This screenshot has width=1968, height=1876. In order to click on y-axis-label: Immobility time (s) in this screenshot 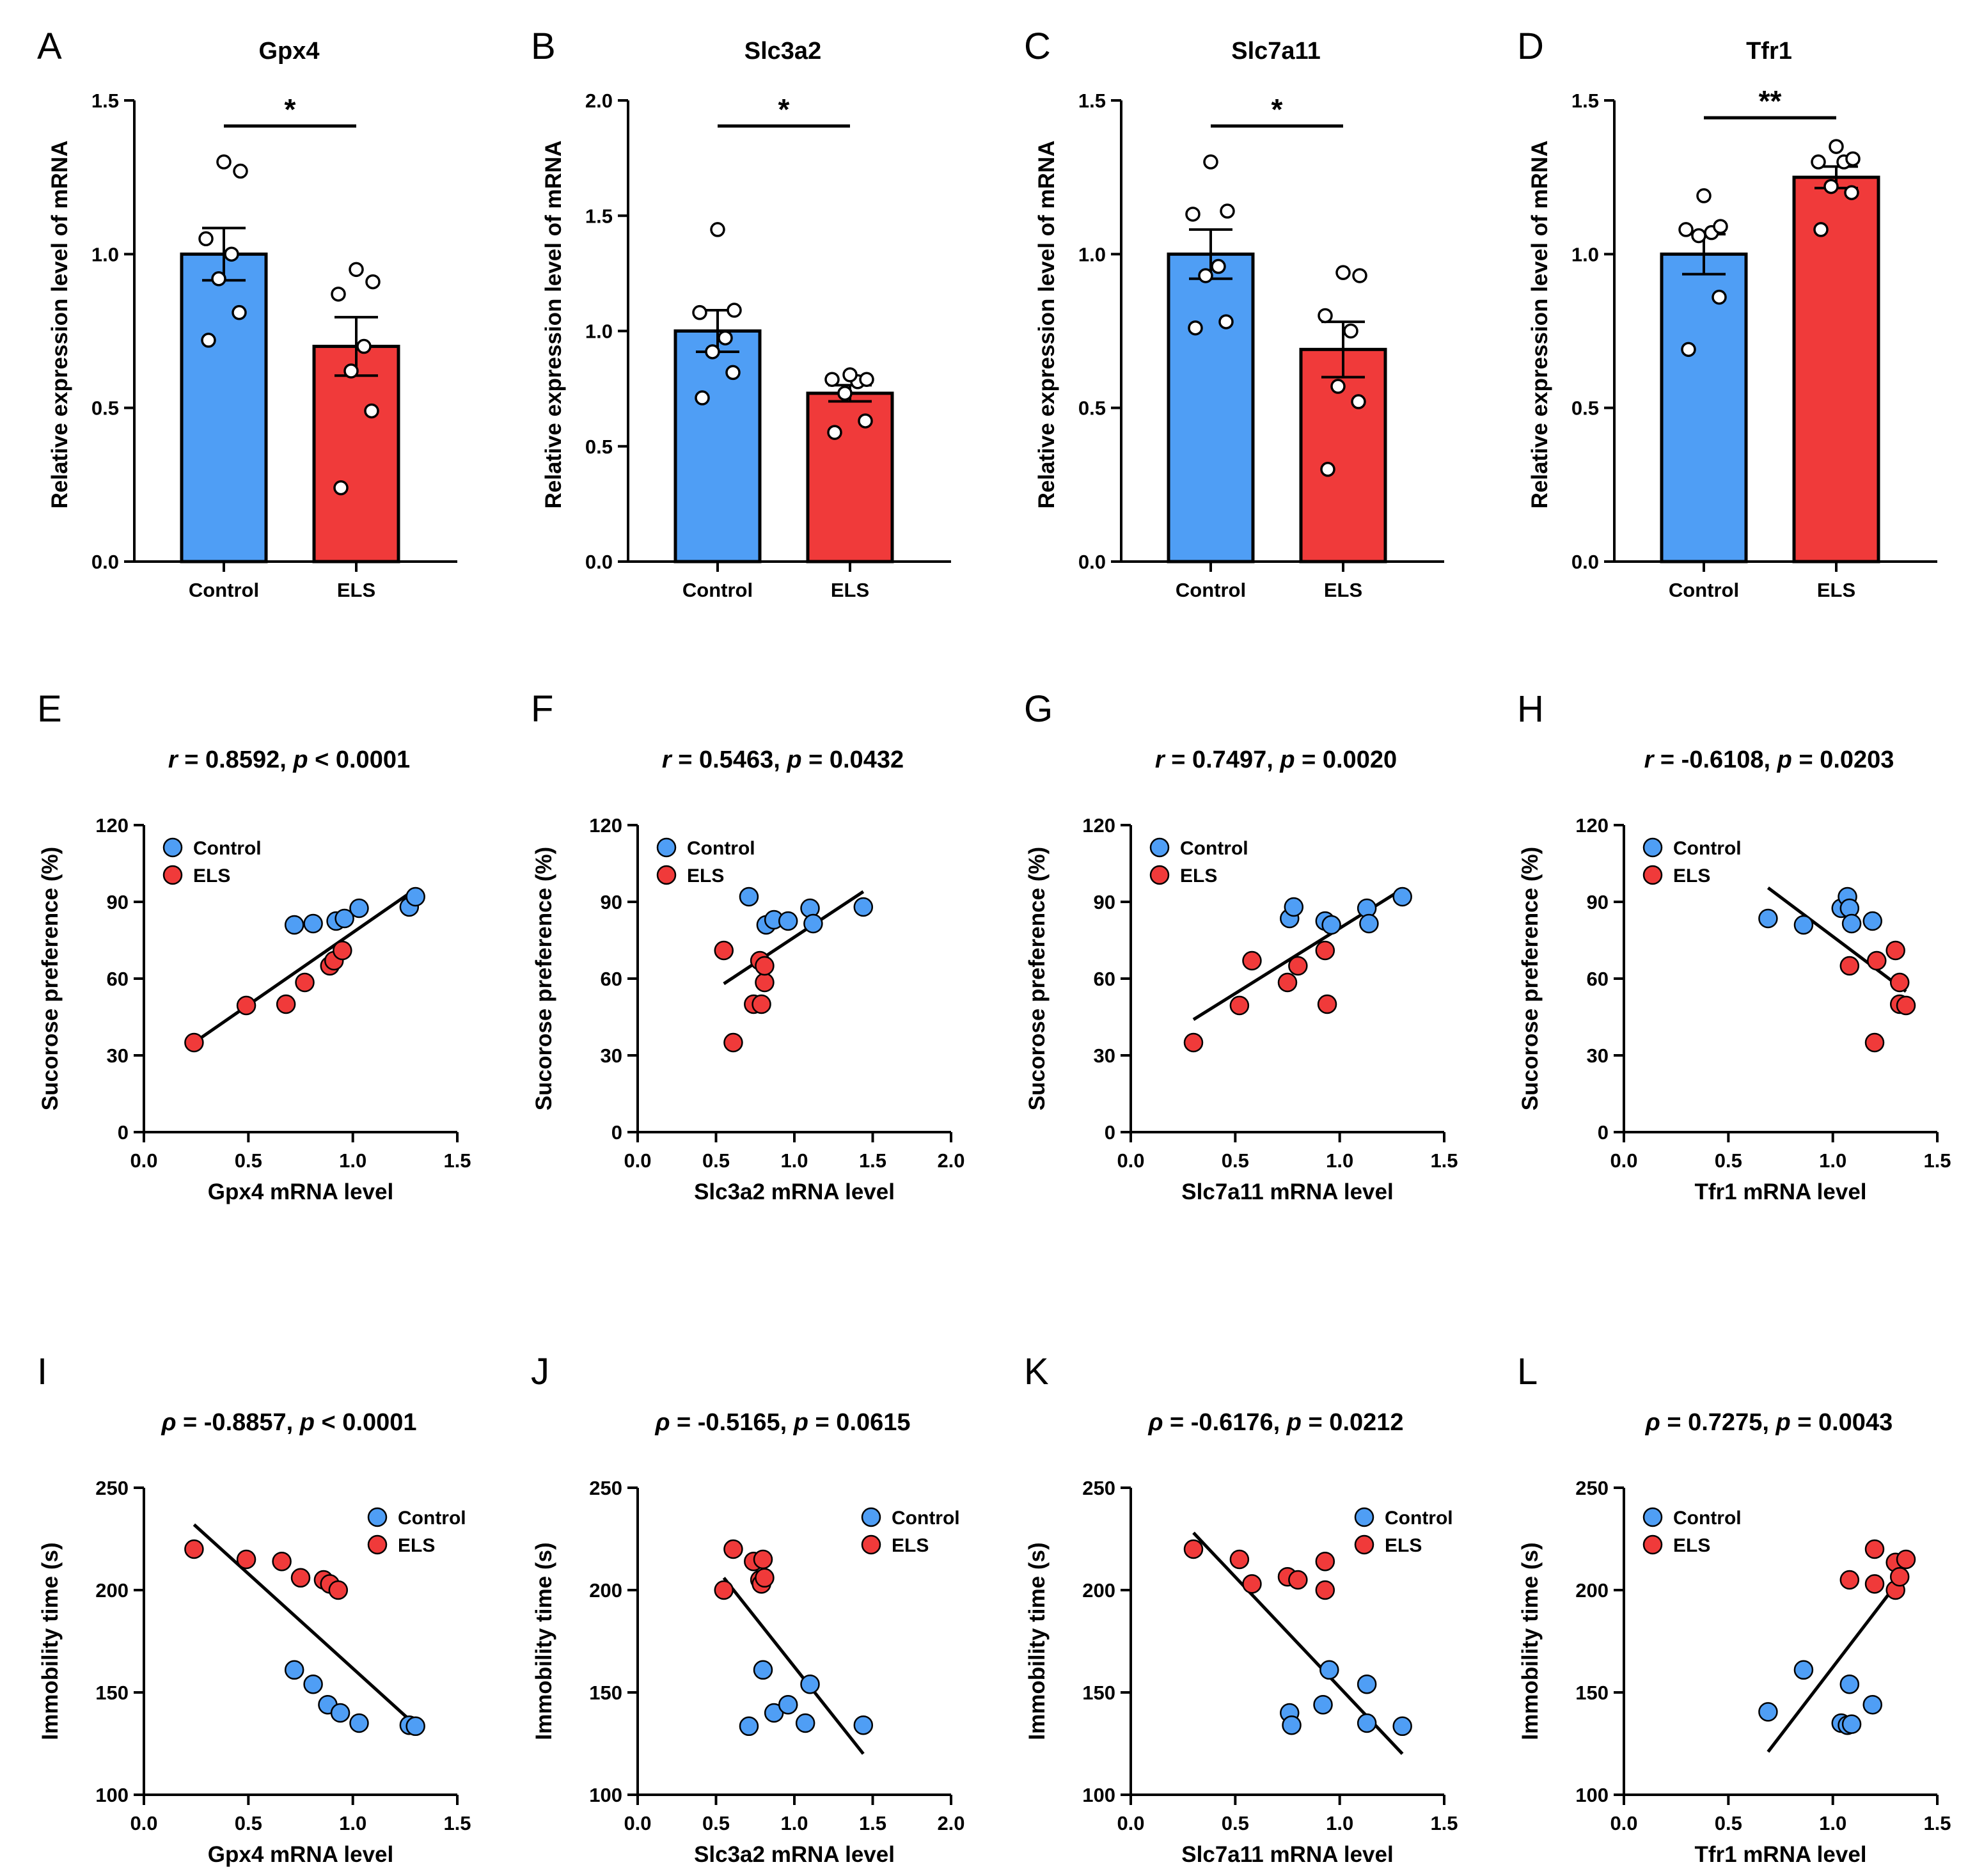, I will do `click(1037, 1641)`.